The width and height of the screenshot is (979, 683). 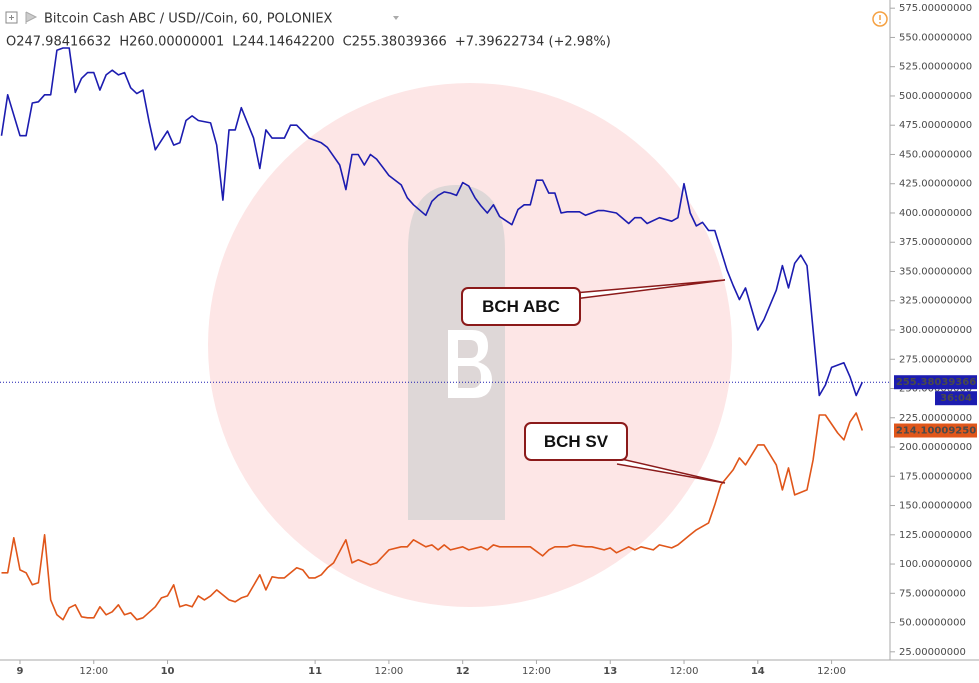 I want to click on y-tick-label: 500.00000000, so click(x=935, y=96).